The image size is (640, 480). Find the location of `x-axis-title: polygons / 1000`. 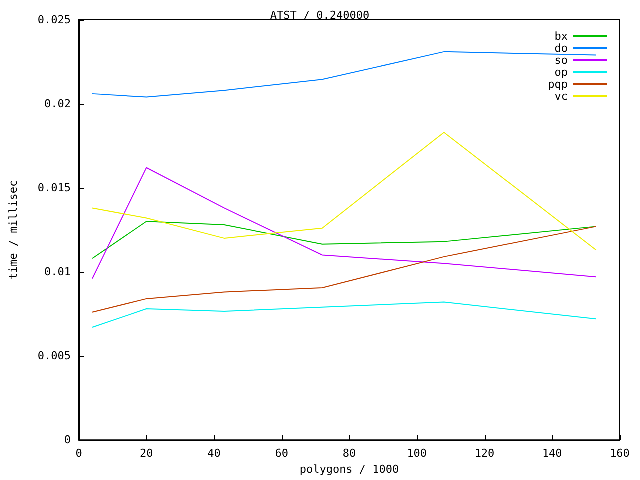

x-axis-title: polygons / 1000 is located at coordinates (350, 469).